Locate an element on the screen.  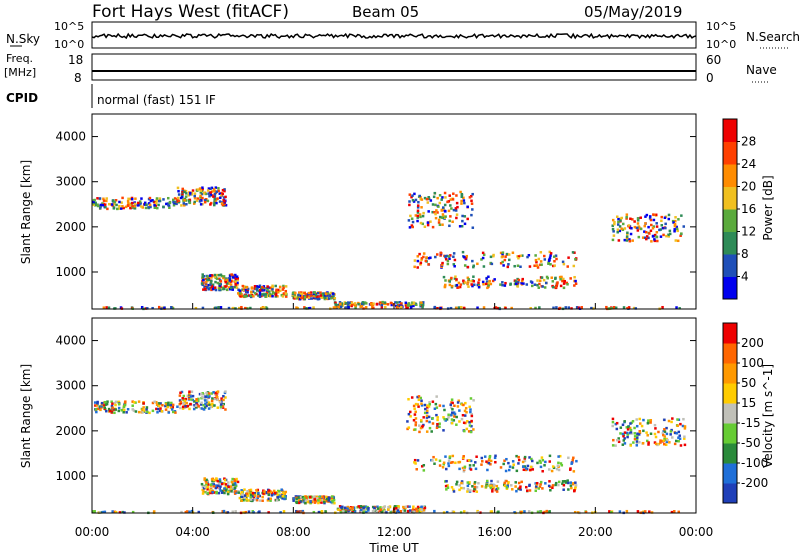
colorbar-swatch is located at coordinates (730, 393).